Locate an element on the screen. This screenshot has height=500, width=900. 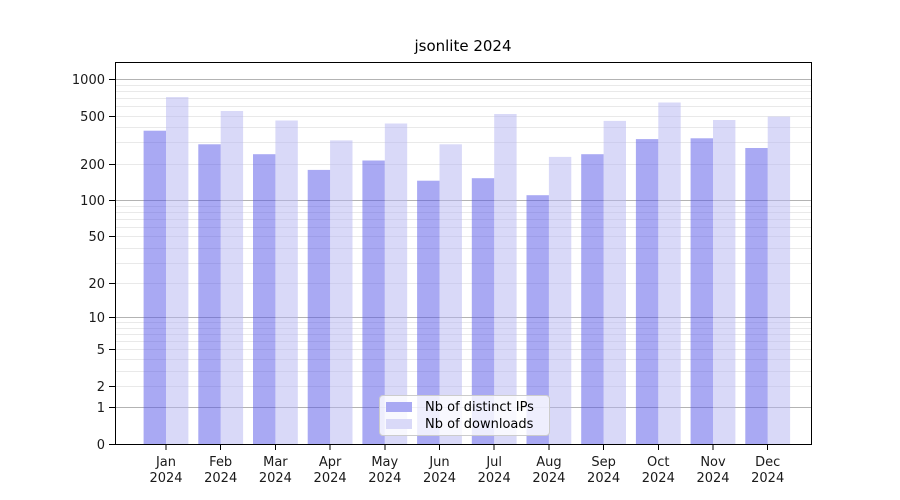
legend-swatch-distinct-ips is located at coordinates (399, 407).